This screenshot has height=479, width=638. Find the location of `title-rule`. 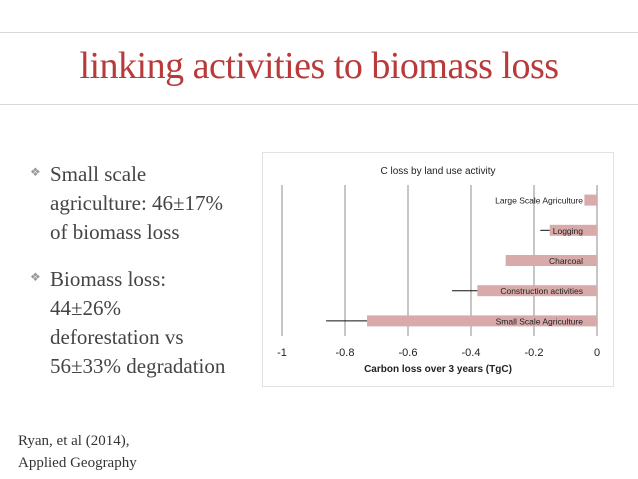

title-rule is located at coordinates (319, 104).